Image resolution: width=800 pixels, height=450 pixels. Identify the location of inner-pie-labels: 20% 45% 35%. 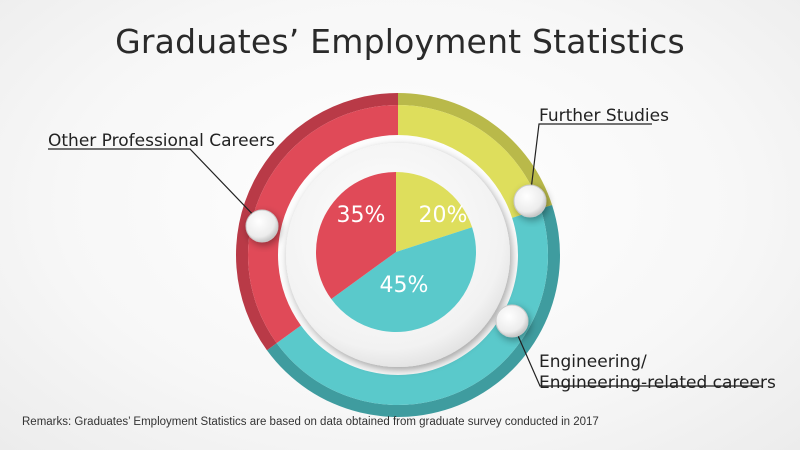
(402, 250).